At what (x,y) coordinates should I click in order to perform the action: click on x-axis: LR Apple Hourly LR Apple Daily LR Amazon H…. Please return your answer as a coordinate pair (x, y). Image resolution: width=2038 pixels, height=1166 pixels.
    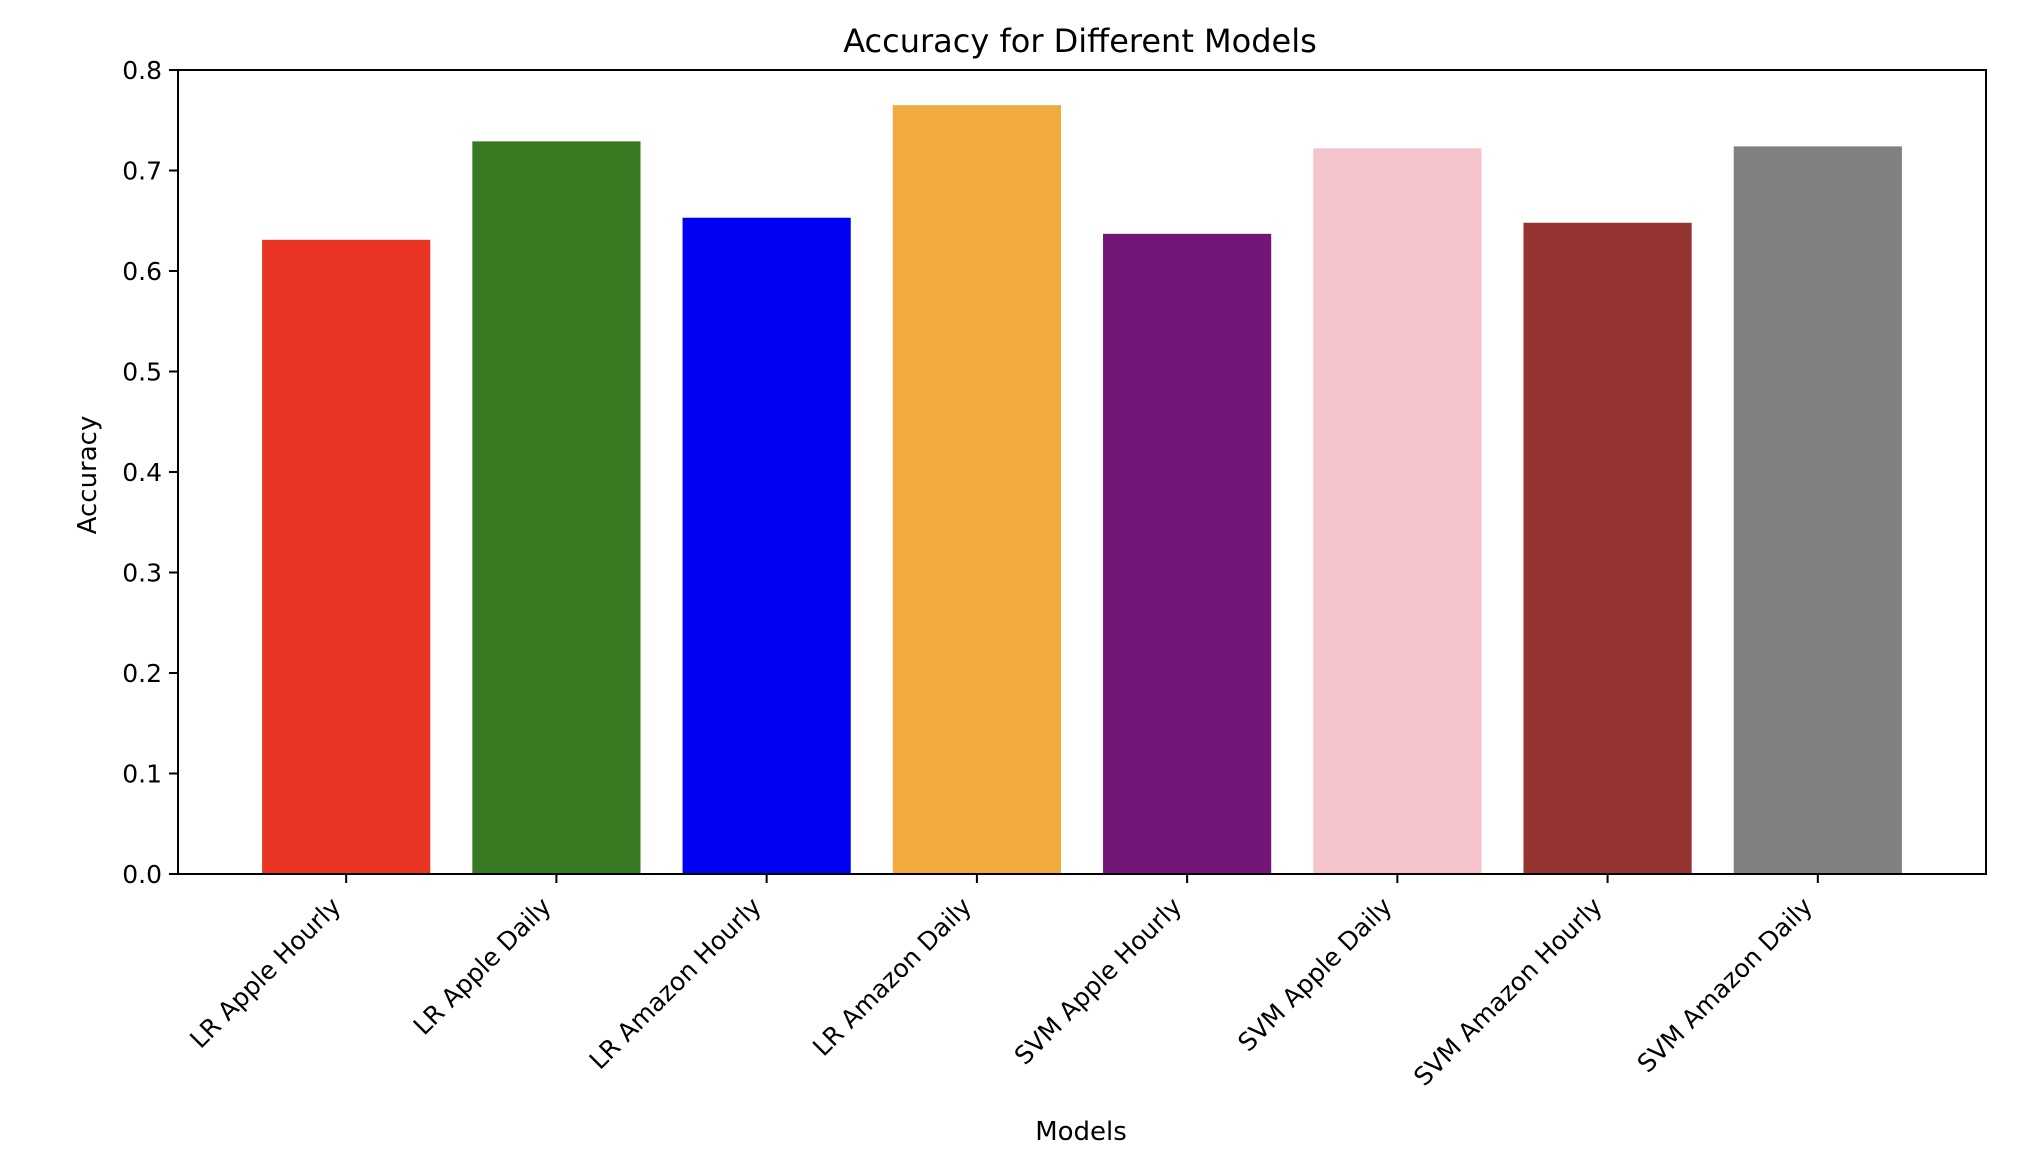
    Looking at the image, I should click on (1001, 983).